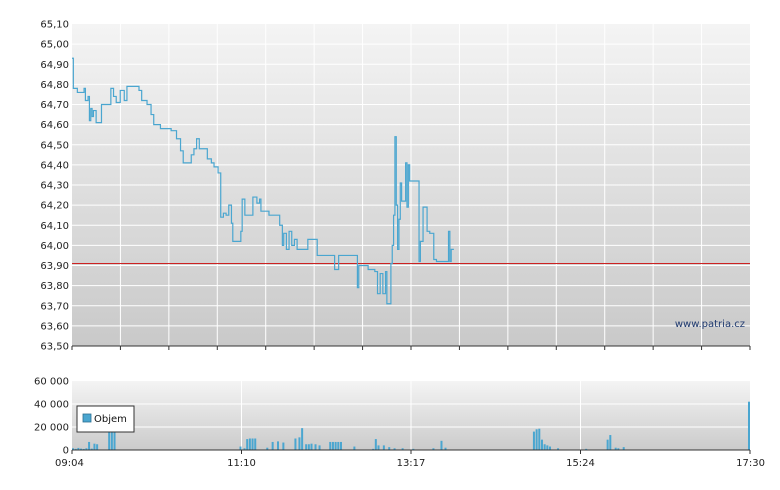  What do you see at coordinates (66, 451) in the screenshot?
I see `volume-y-tick-label: 0` at bounding box center [66, 451].